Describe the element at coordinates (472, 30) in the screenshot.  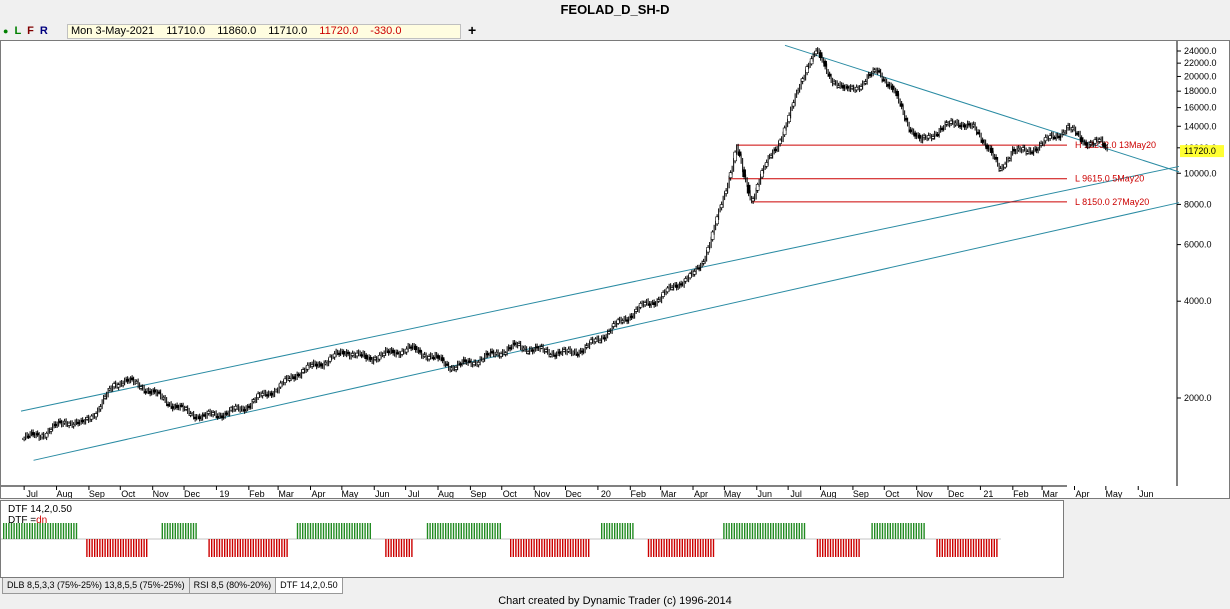
I see `add-icon: +` at that location.